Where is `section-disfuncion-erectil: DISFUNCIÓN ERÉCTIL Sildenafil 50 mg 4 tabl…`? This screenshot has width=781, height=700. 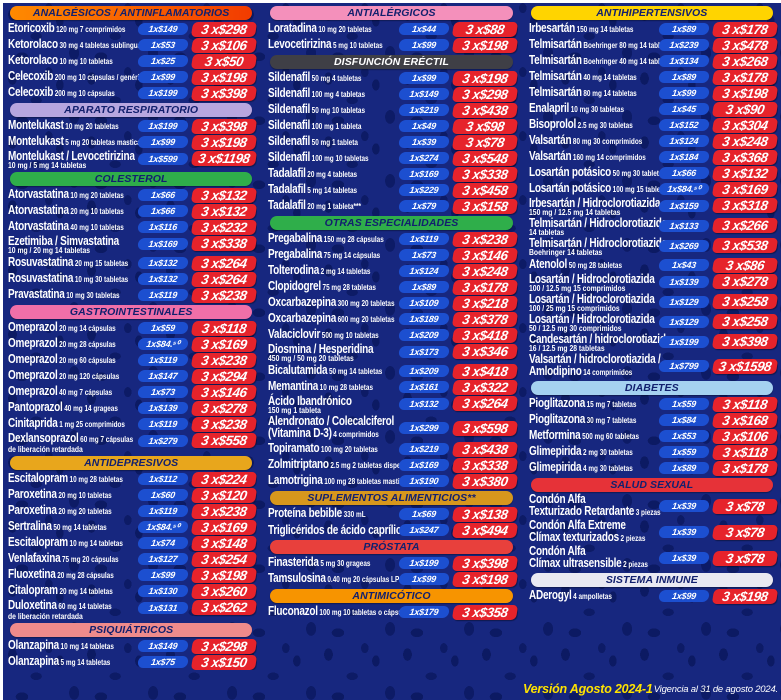
section-disfuncion-erectil: DISFUNCIÓN ERÉCTIL Sildenafil 50 mg 4 tabl… is located at coordinates (391, 133).